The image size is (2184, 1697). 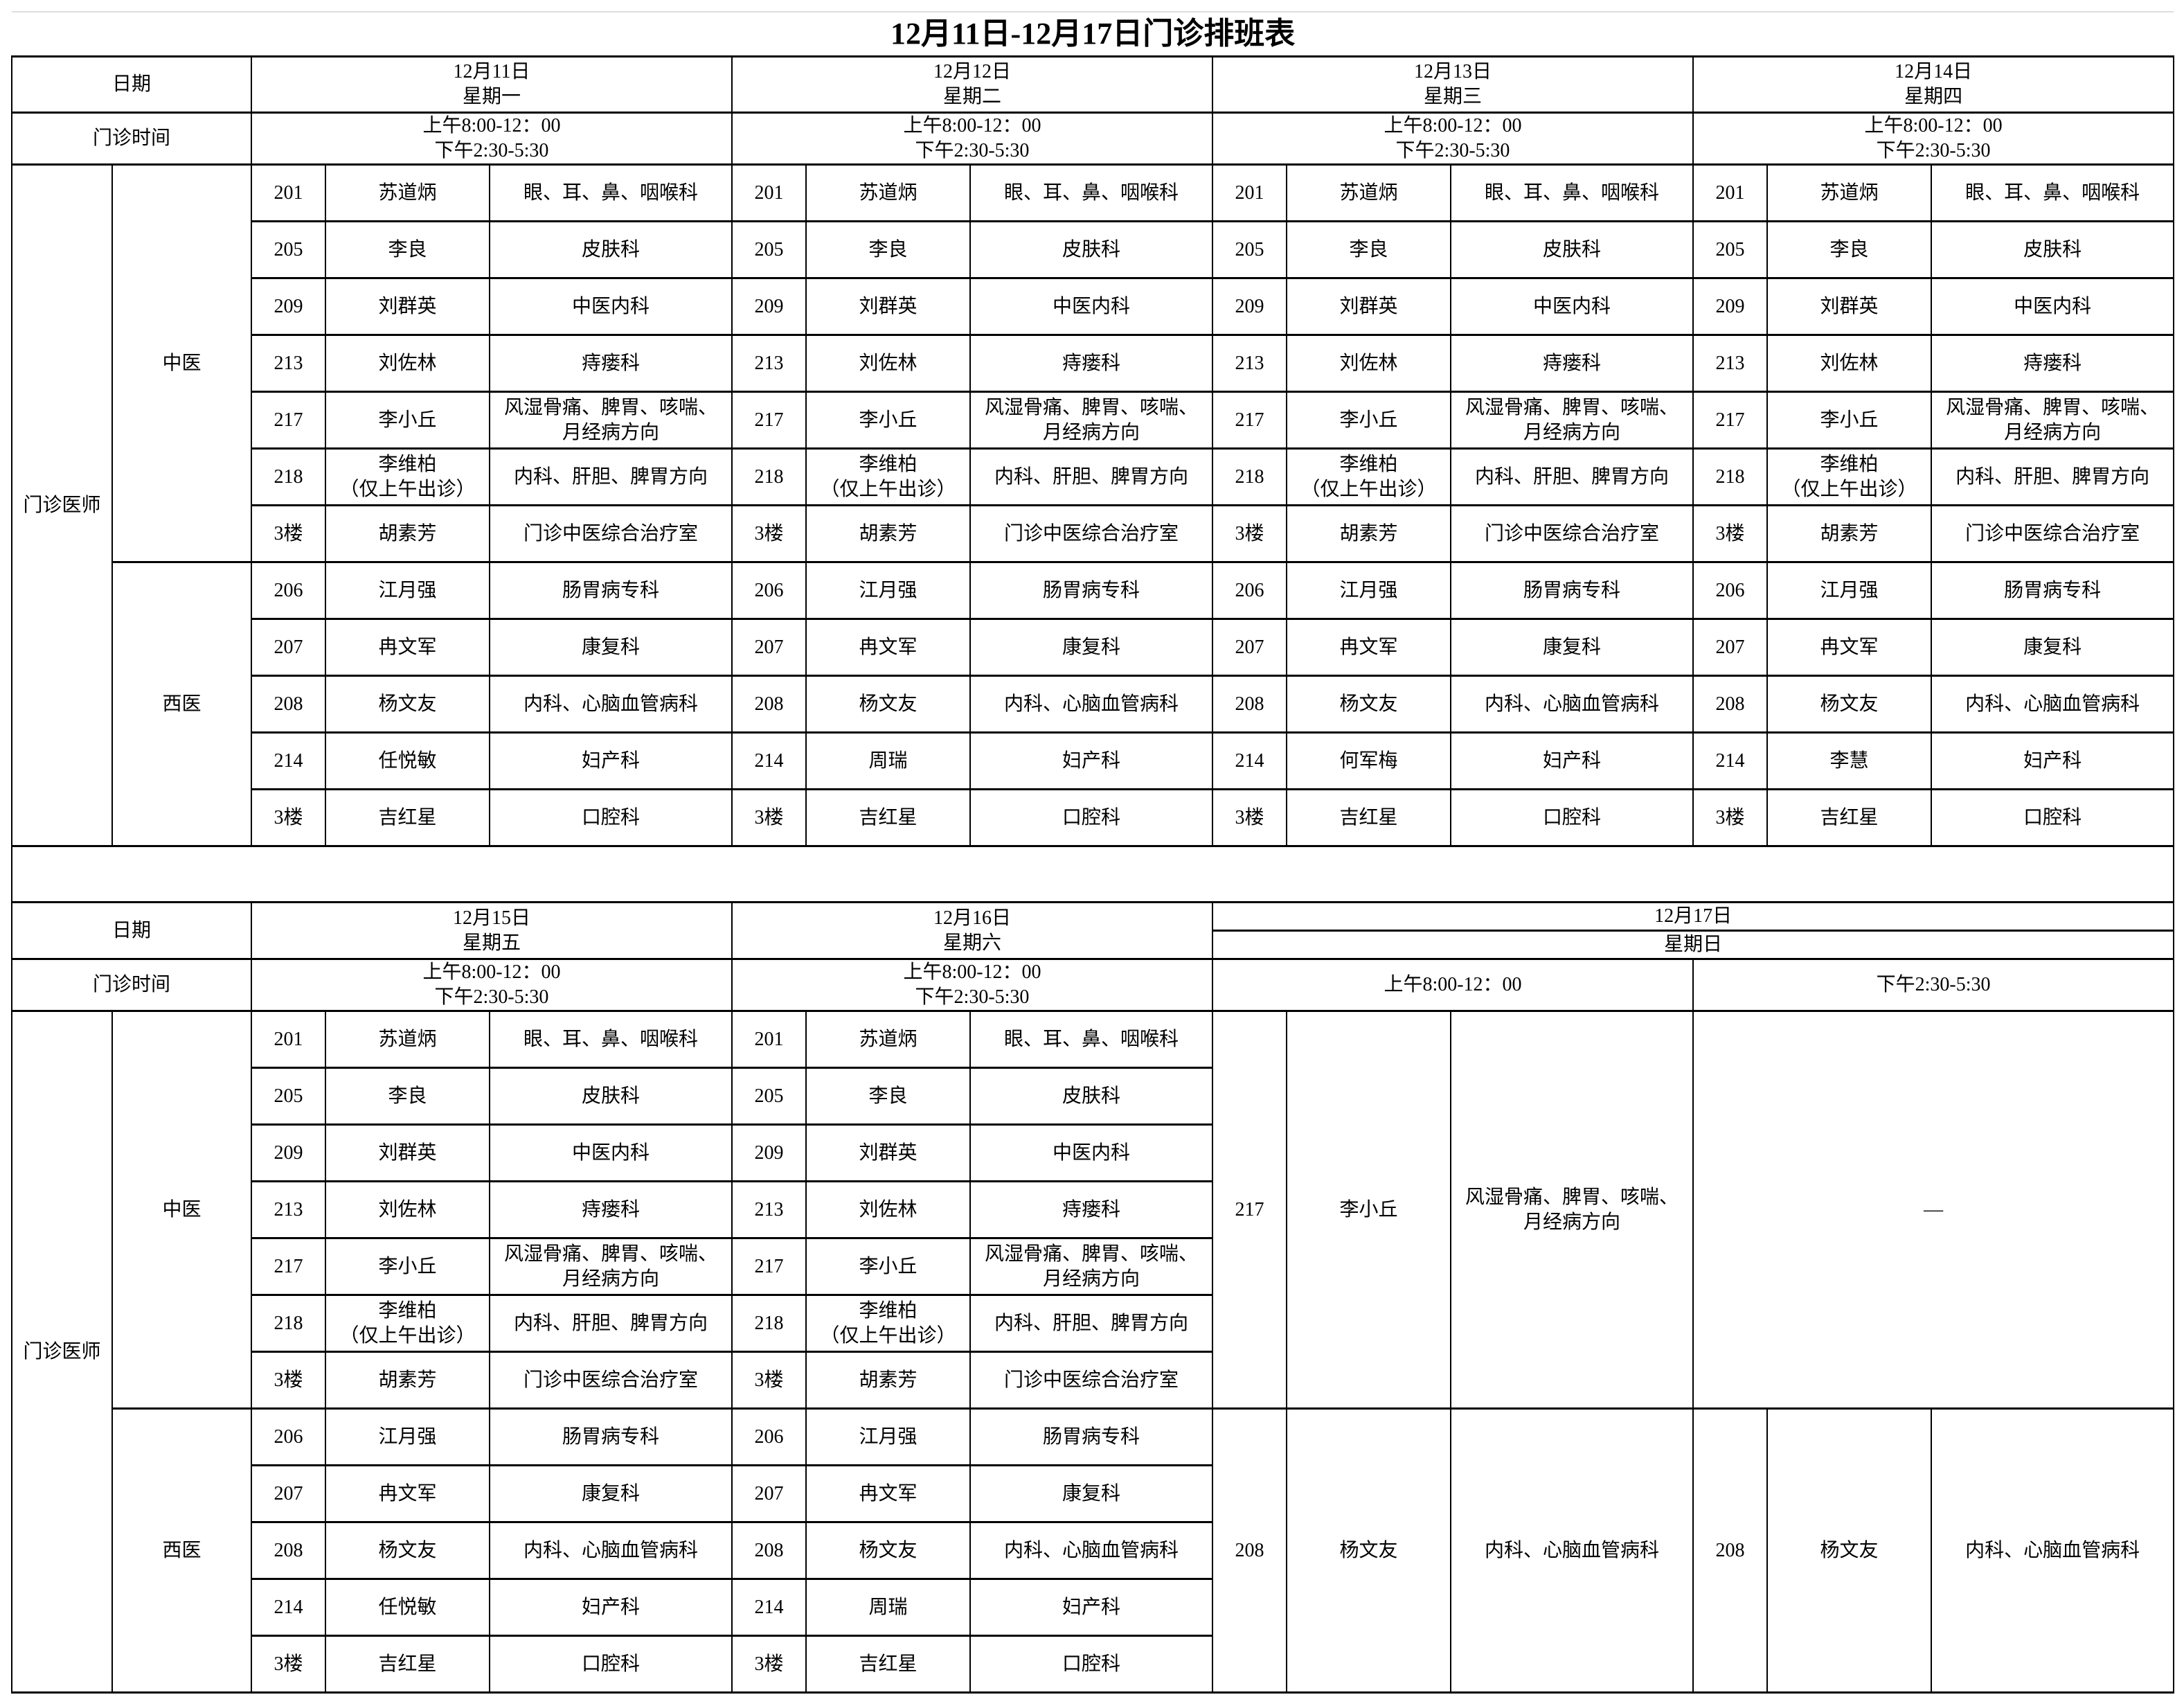 What do you see at coordinates (1093, 1380) in the screenshot?
I see `table-row: 3楼 胡素芳 门诊中医综合治疗室 3楼 胡素芳 门诊中医综合治疗室` at bounding box center [1093, 1380].